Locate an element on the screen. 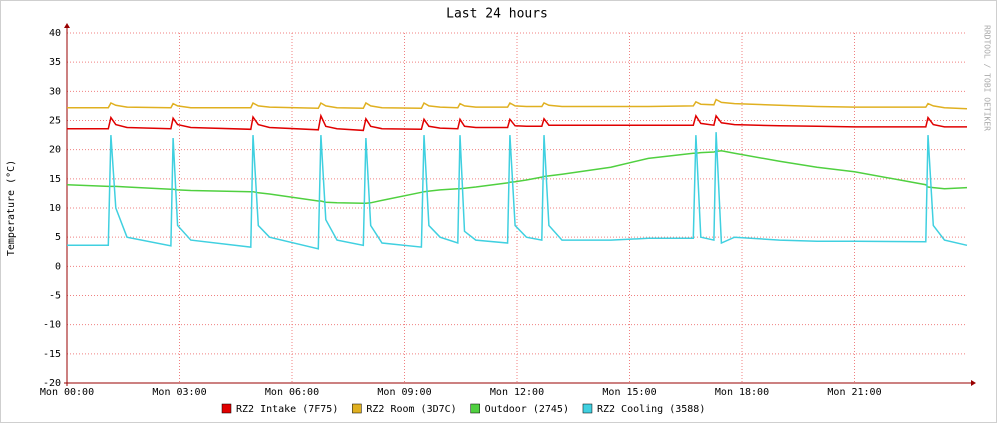 Image resolution: width=997 pixels, height=423 pixels. legend-label: Outdoor (2745) is located at coordinates (527, 409).